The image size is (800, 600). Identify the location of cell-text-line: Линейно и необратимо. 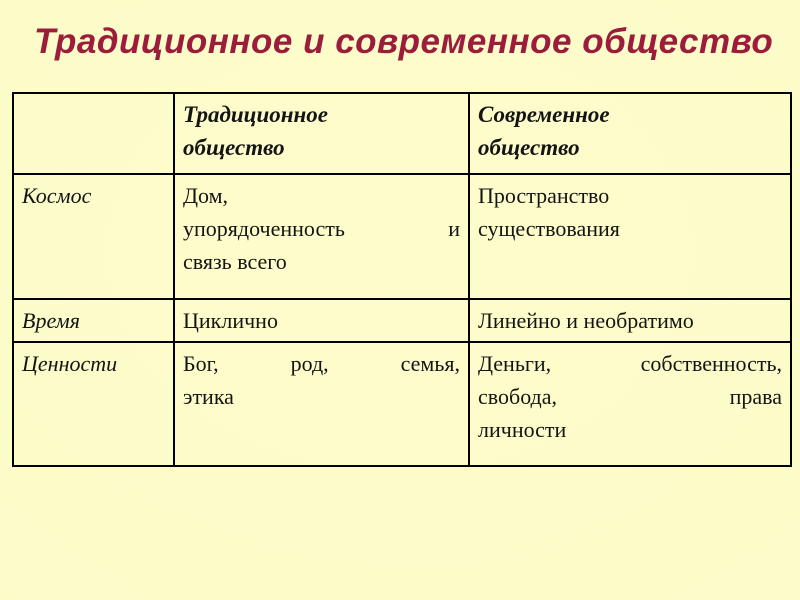
(586, 320).